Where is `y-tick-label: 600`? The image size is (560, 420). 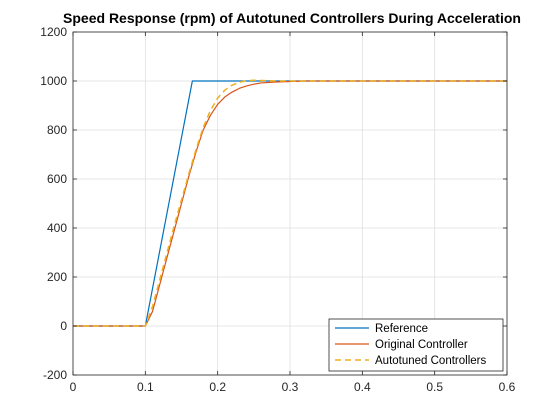
y-tick-label: 600 is located at coordinates (57, 179).